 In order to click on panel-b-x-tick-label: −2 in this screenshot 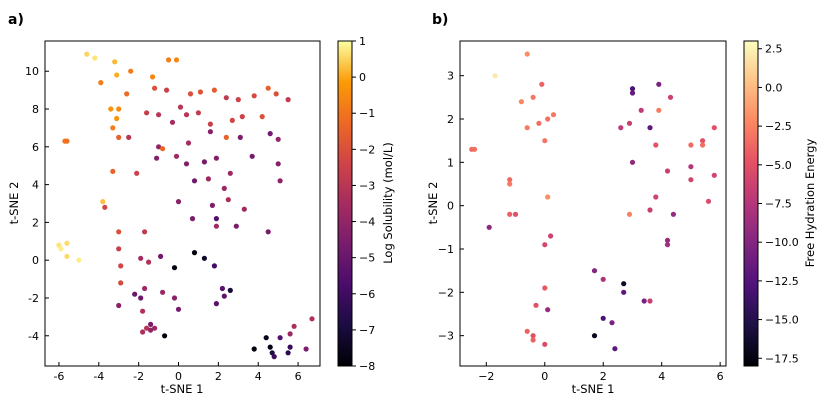, I will do `click(486, 376)`.